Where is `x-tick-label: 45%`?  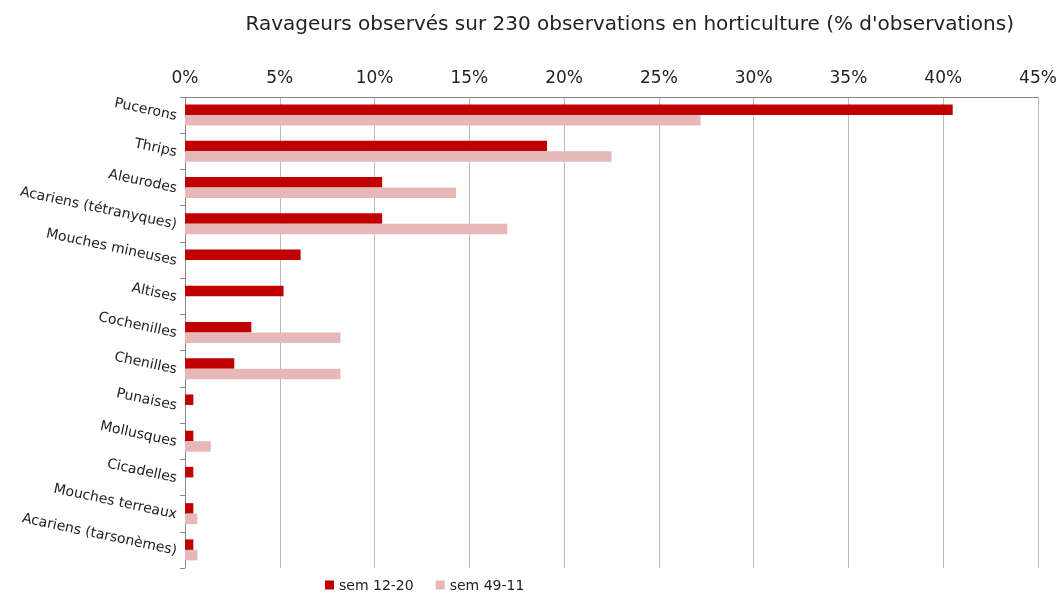
x-tick-label: 45% is located at coordinates (1038, 76).